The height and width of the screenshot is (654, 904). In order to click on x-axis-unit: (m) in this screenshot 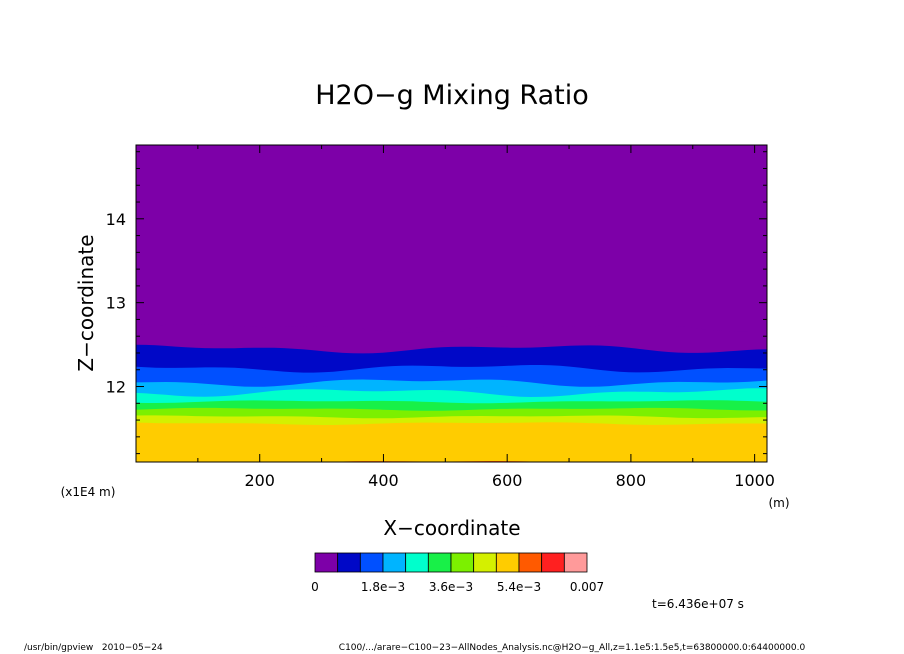, I will do `click(778, 503)`.